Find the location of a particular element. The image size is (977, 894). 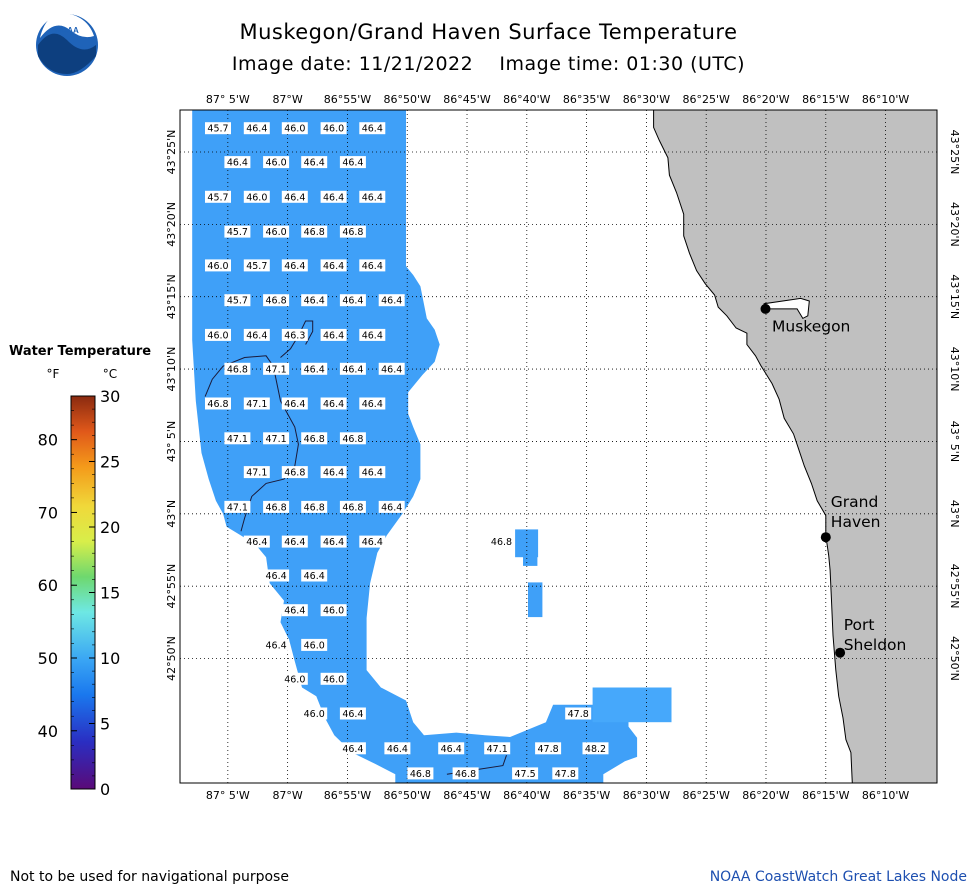

reading-value: 47.8 is located at coordinates (565, 774).